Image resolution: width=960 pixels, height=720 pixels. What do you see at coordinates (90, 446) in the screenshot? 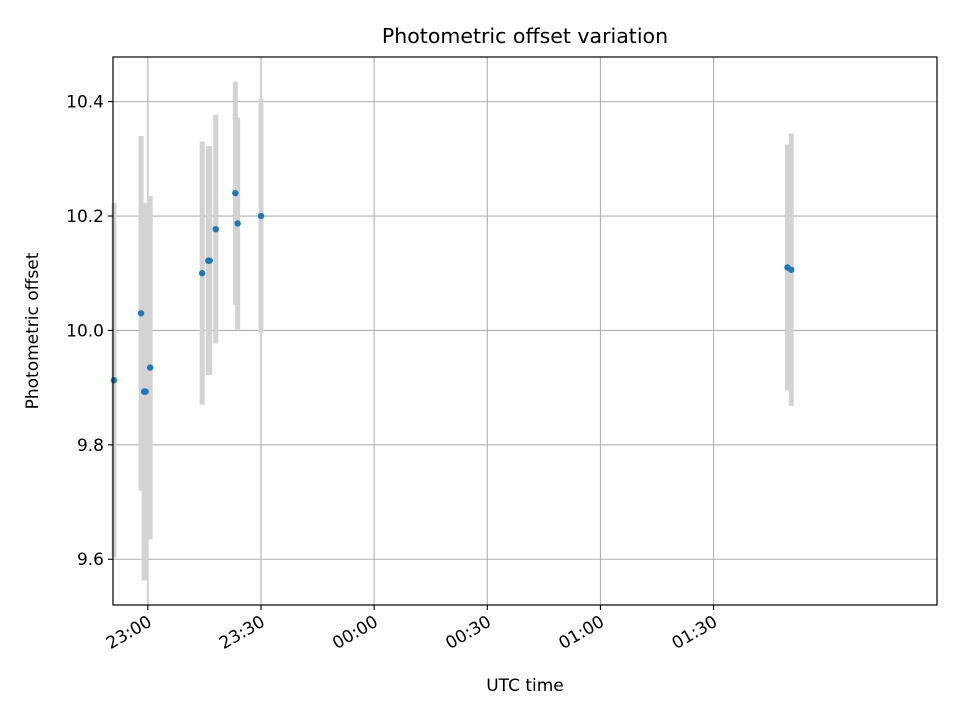
I see `y-tick-label: 9.8` at bounding box center [90, 446].